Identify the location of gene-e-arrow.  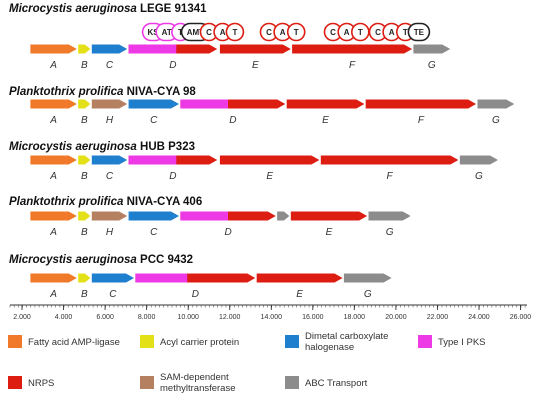
(325, 104).